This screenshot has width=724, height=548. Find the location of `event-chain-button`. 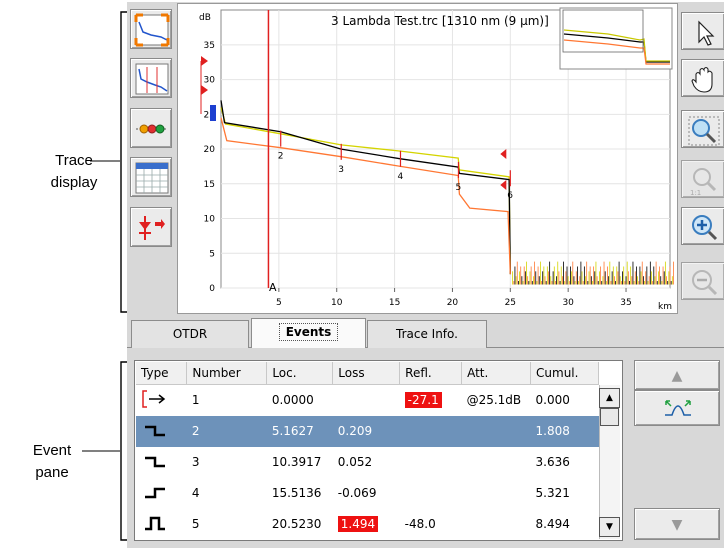

event-chain-button is located at coordinates (151, 128).